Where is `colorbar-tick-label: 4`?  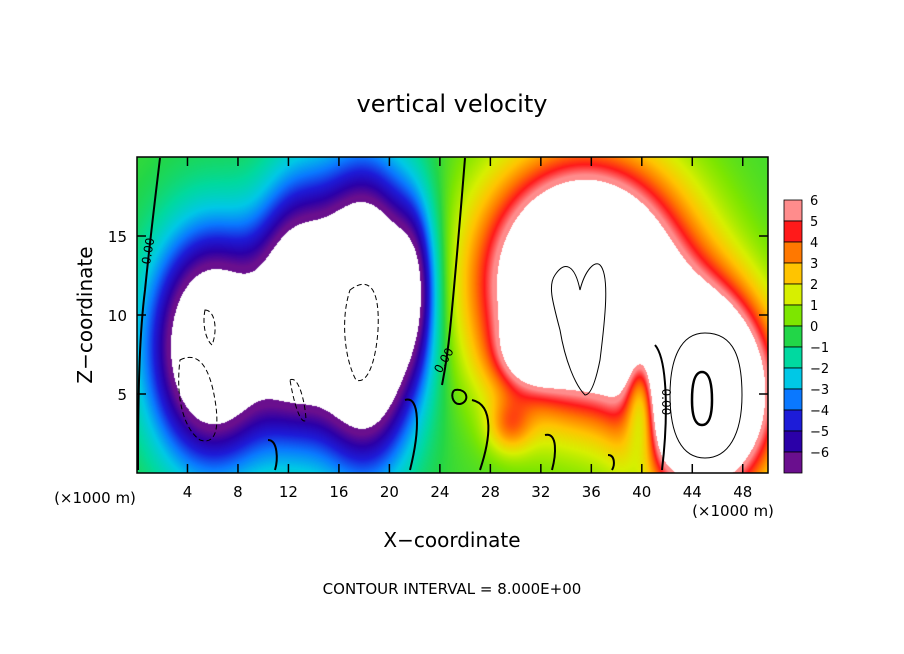
colorbar-tick-label: 4 is located at coordinates (814, 243).